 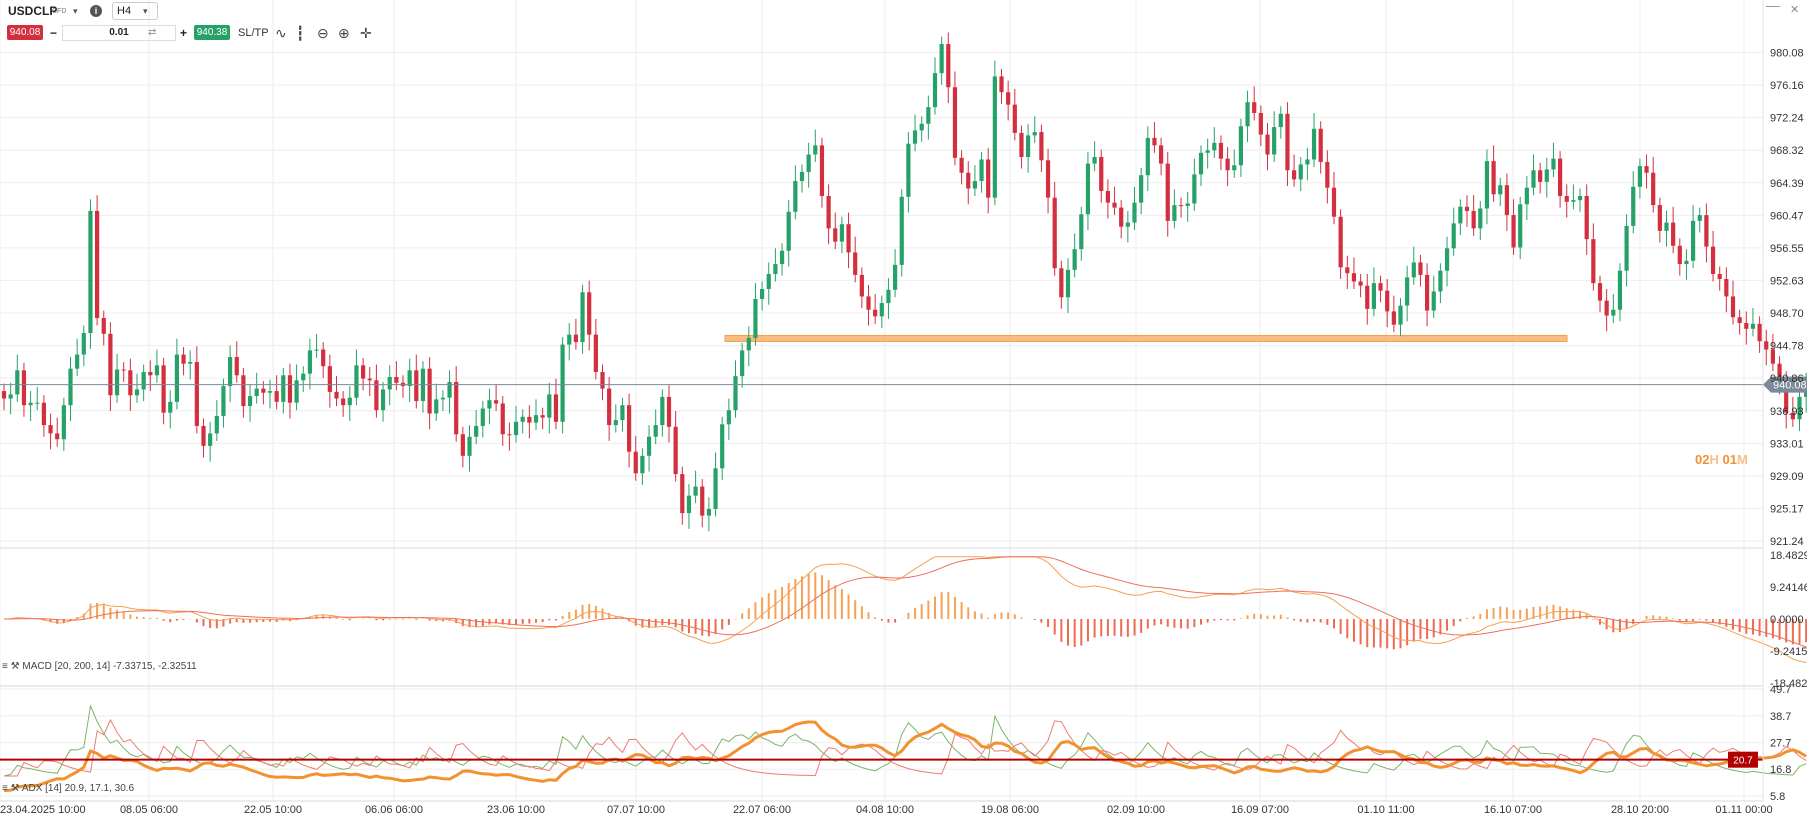 I want to click on quantity-input: 0.01, so click(x=119, y=33).